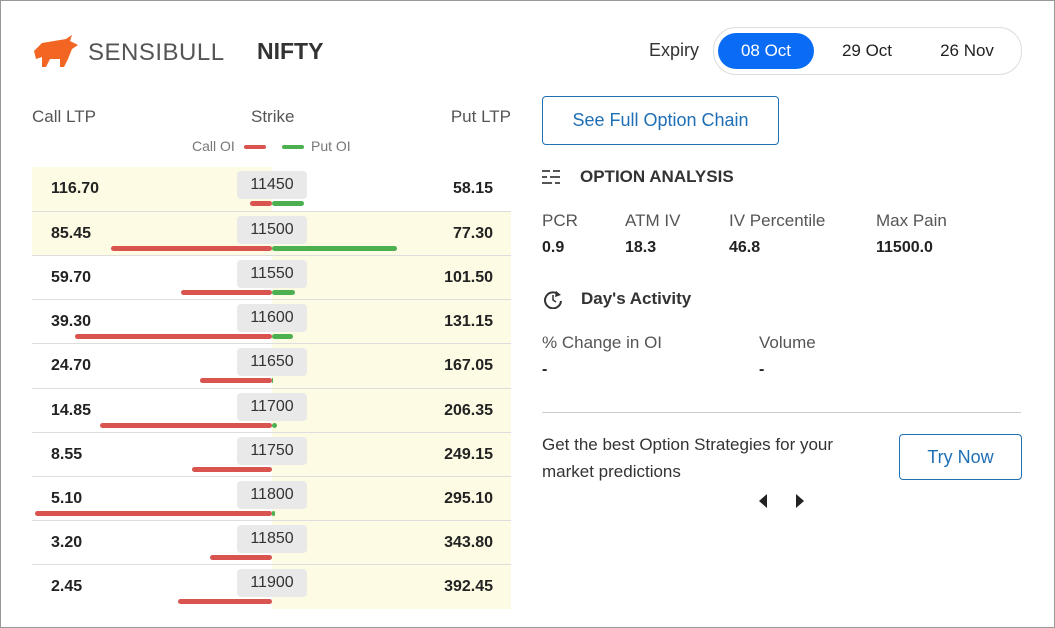 The image size is (1055, 628). Describe the element at coordinates (967, 50) in the screenshot. I see `expiry-option: 26 Nov` at that location.